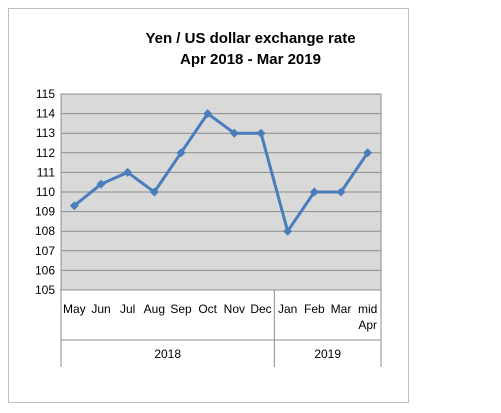 This screenshot has width=501, height=413. What do you see at coordinates (45, 153) in the screenshot?
I see `y-tick-label: 112` at bounding box center [45, 153].